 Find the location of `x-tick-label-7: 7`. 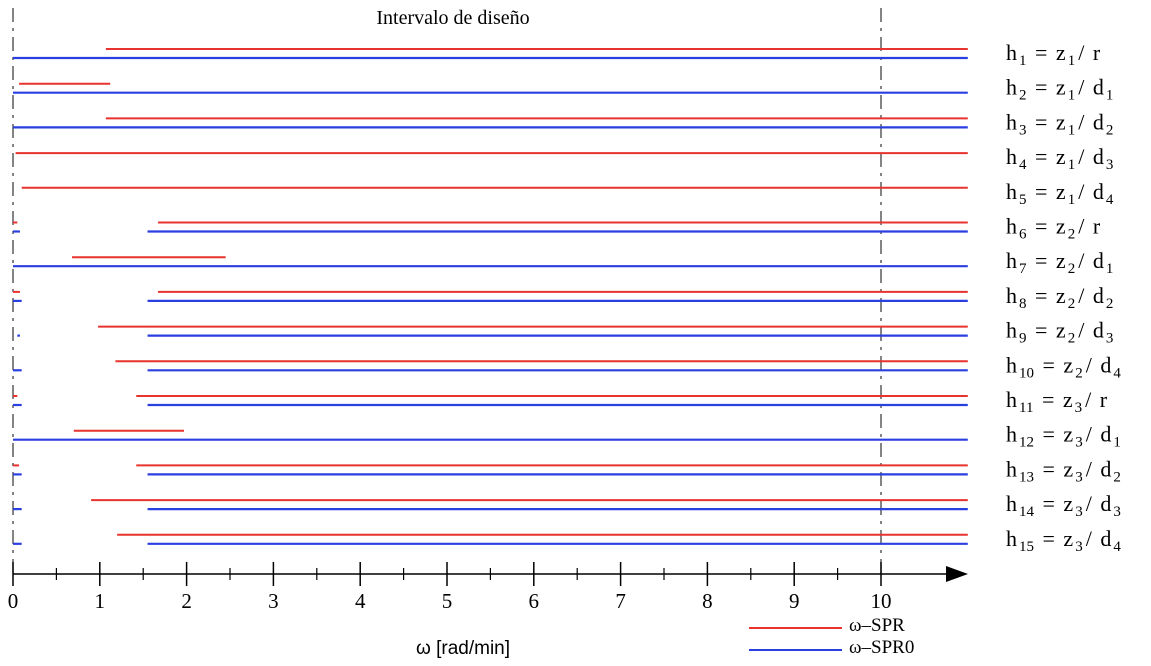

x-tick-label-7: 7 is located at coordinates (620, 601).